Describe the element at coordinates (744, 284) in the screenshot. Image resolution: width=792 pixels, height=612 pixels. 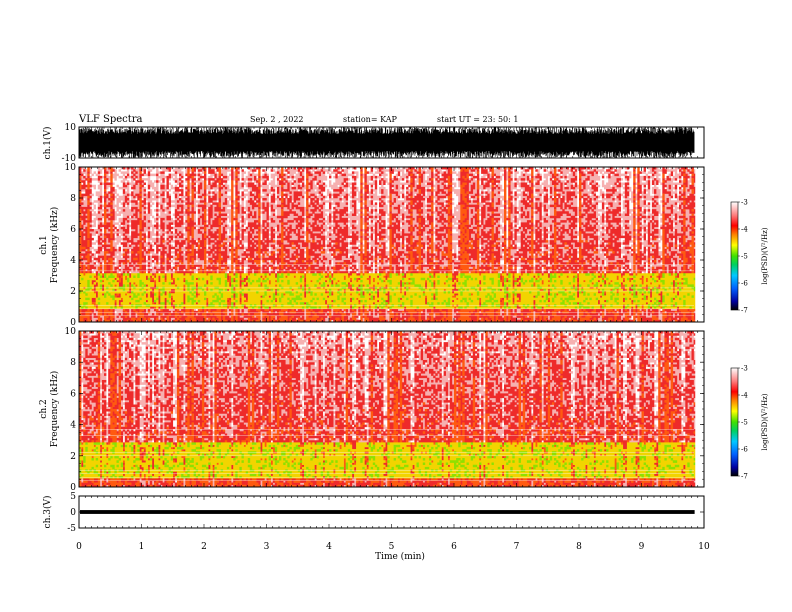
I see `cb1-tick-label: -6` at that location.